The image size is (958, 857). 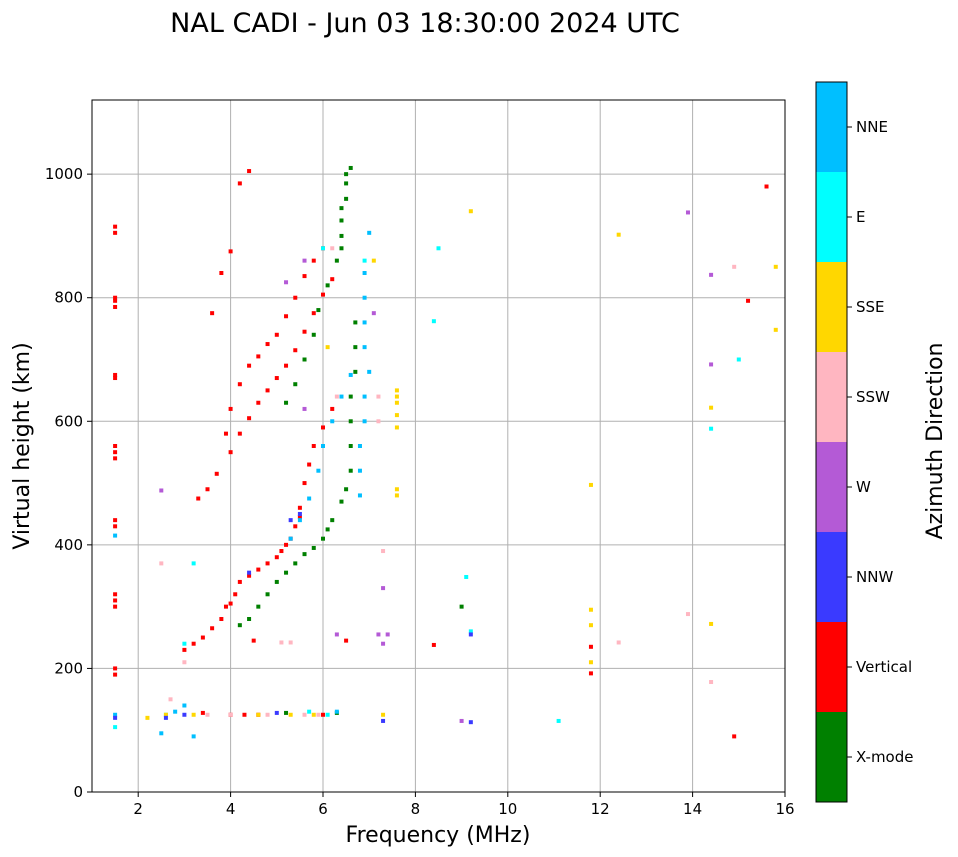 What do you see at coordinates (231, 809) in the screenshot?
I see `x-tick-label: 4` at bounding box center [231, 809].